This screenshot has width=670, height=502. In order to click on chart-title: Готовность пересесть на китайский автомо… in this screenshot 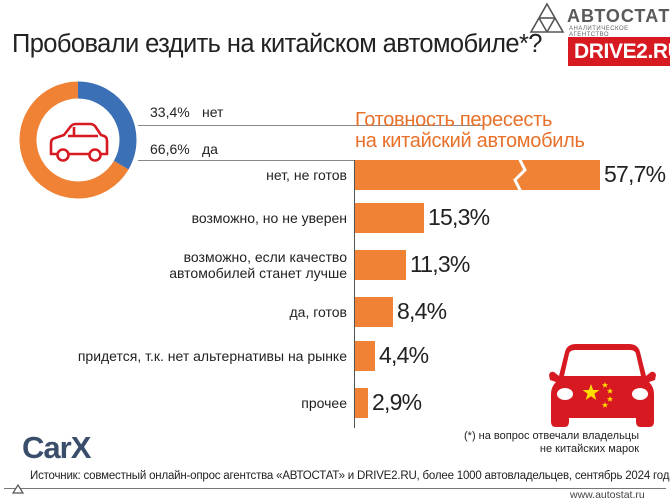, I will do `click(470, 131)`.